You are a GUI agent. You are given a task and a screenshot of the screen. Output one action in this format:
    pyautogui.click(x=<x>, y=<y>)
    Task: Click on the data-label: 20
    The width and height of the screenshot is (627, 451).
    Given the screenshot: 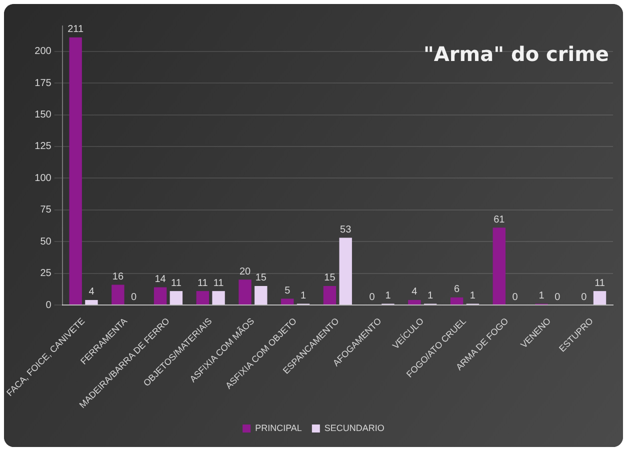 What is the action you would take?
    pyautogui.click(x=245, y=272)
    